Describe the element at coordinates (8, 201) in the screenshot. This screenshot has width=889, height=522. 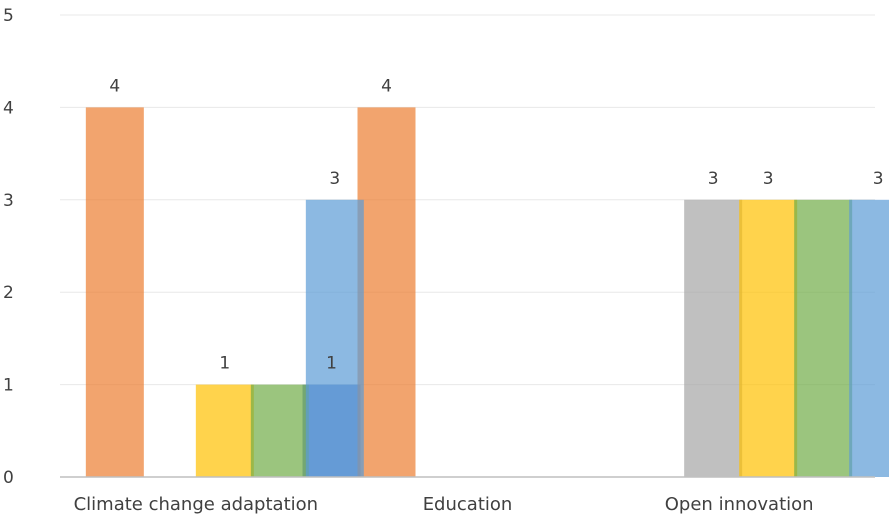
I see `y-tick-label: 3` at that location.